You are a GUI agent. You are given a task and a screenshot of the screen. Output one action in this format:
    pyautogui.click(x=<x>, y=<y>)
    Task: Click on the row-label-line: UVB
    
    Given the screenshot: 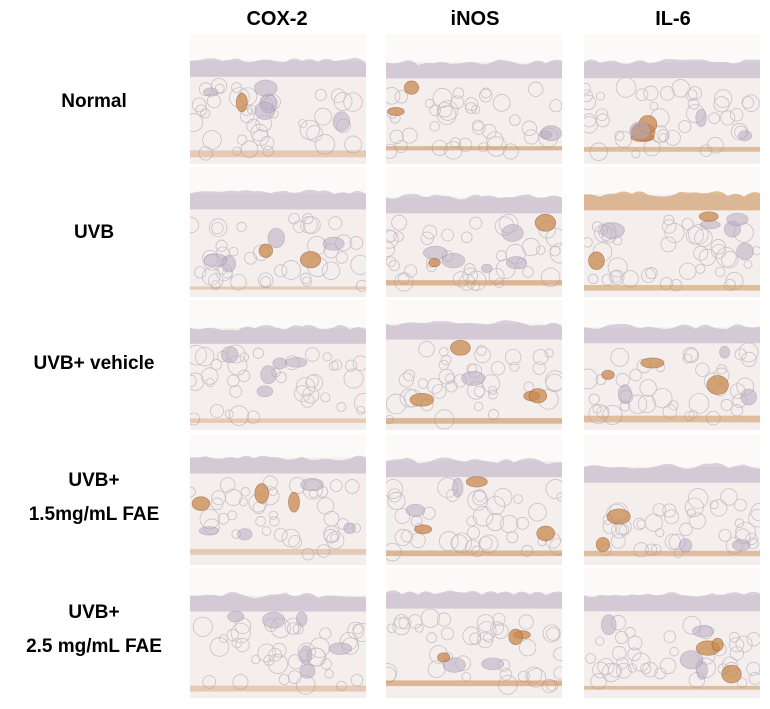 What is the action you would take?
    pyautogui.click(x=94, y=232)
    